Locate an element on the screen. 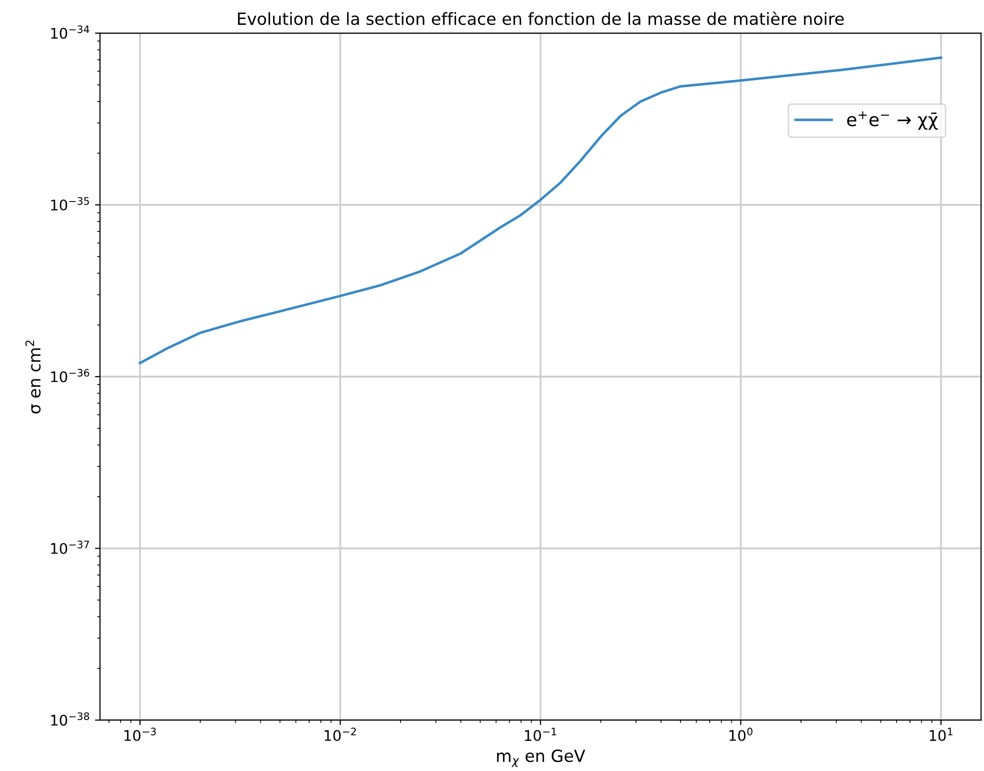 The height and width of the screenshot is (771, 984). y-tick-label: 10$^{−37}$ is located at coordinates (70, 547).